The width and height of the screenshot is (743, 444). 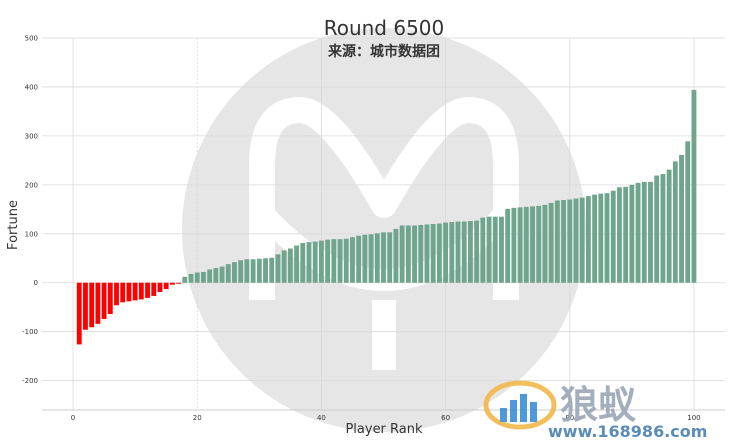 What do you see at coordinates (31, 136) in the screenshot?
I see `y-tick-label: 300` at bounding box center [31, 136].